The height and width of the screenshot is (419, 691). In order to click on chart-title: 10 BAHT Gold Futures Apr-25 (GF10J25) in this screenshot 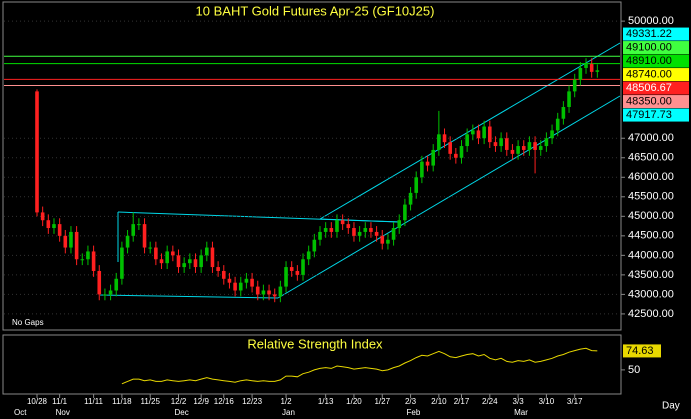, I will do `click(315, 10)`.